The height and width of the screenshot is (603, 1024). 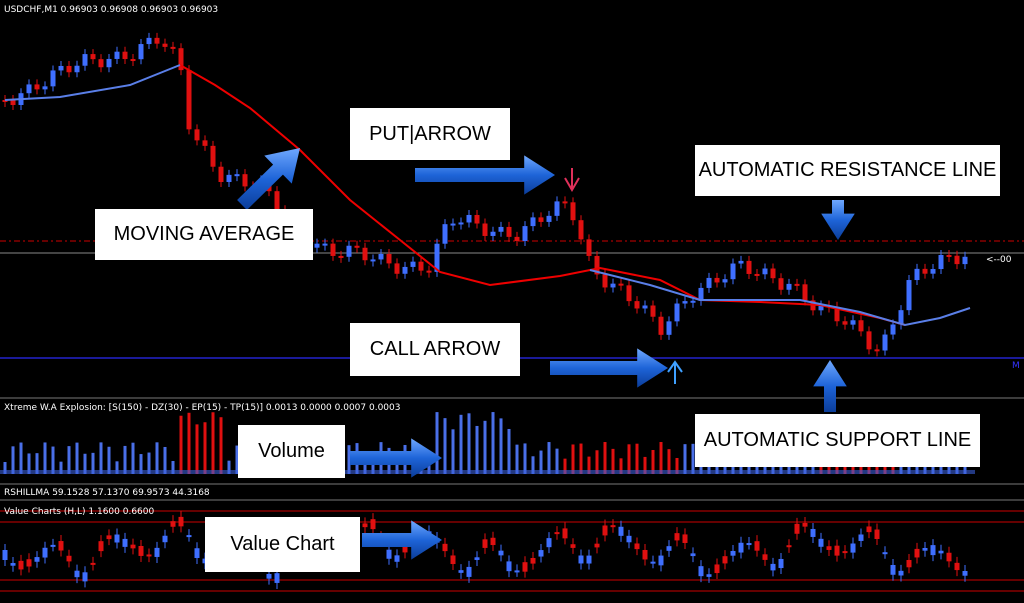 I want to click on annotation: AUTOMATIC RESISTANCE LINE, so click(x=847, y=170).